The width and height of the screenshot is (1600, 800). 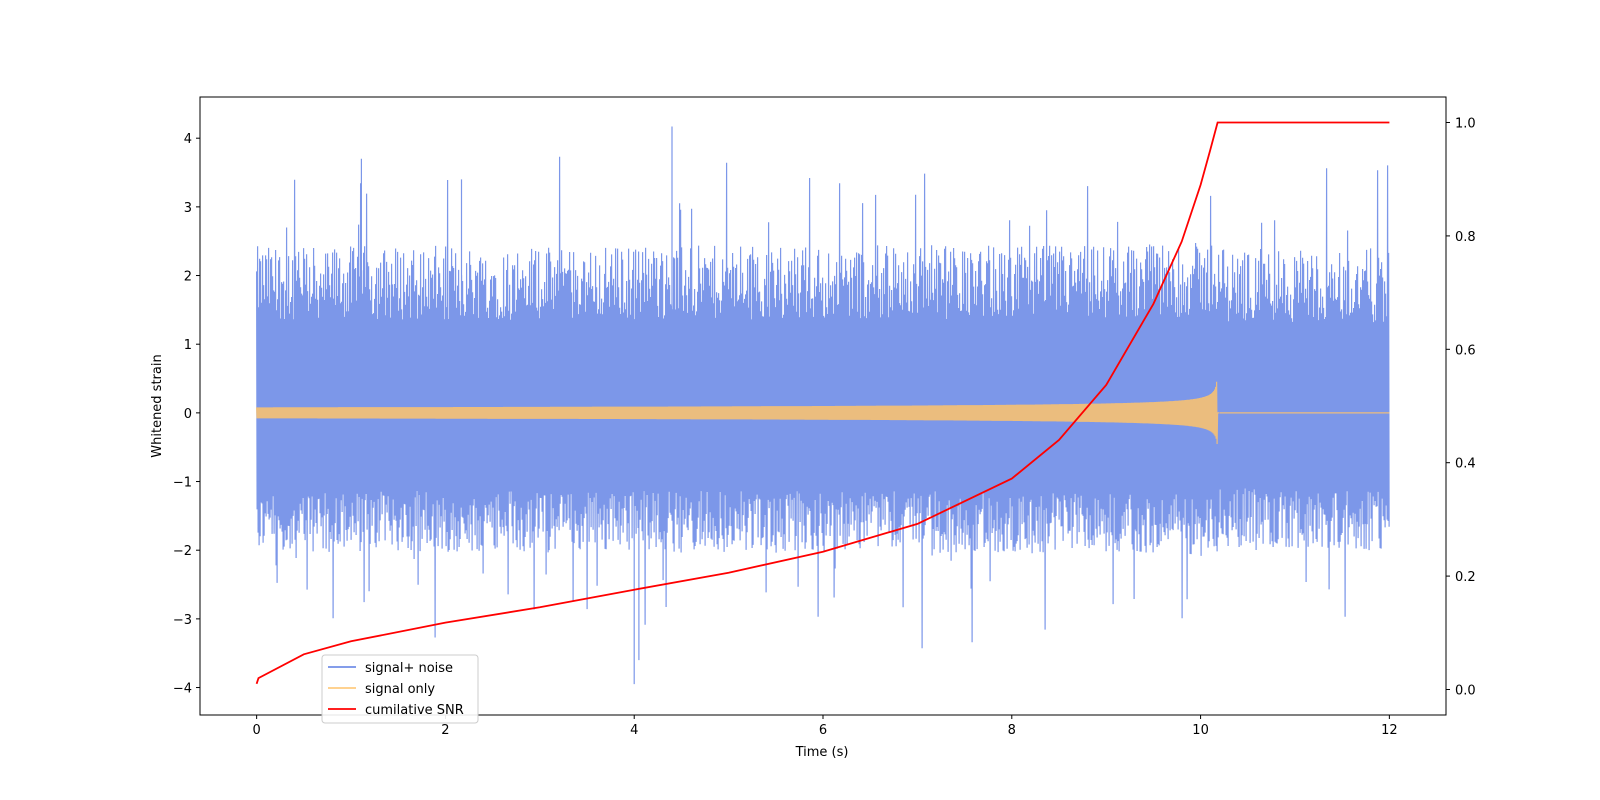 I want to click on y-tick-label: −4, so click(x=182, y=689).